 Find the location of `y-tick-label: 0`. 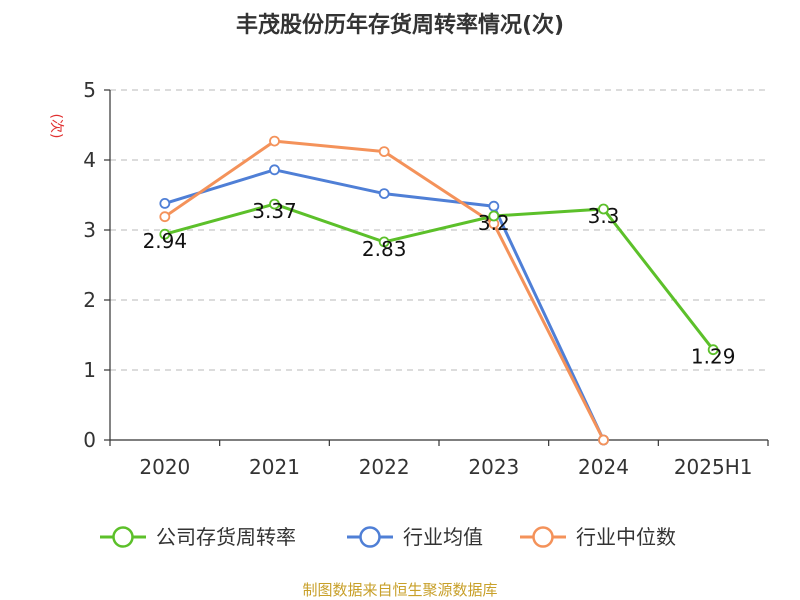

y-tick-label: 0 is located at coordinates (89, 440).